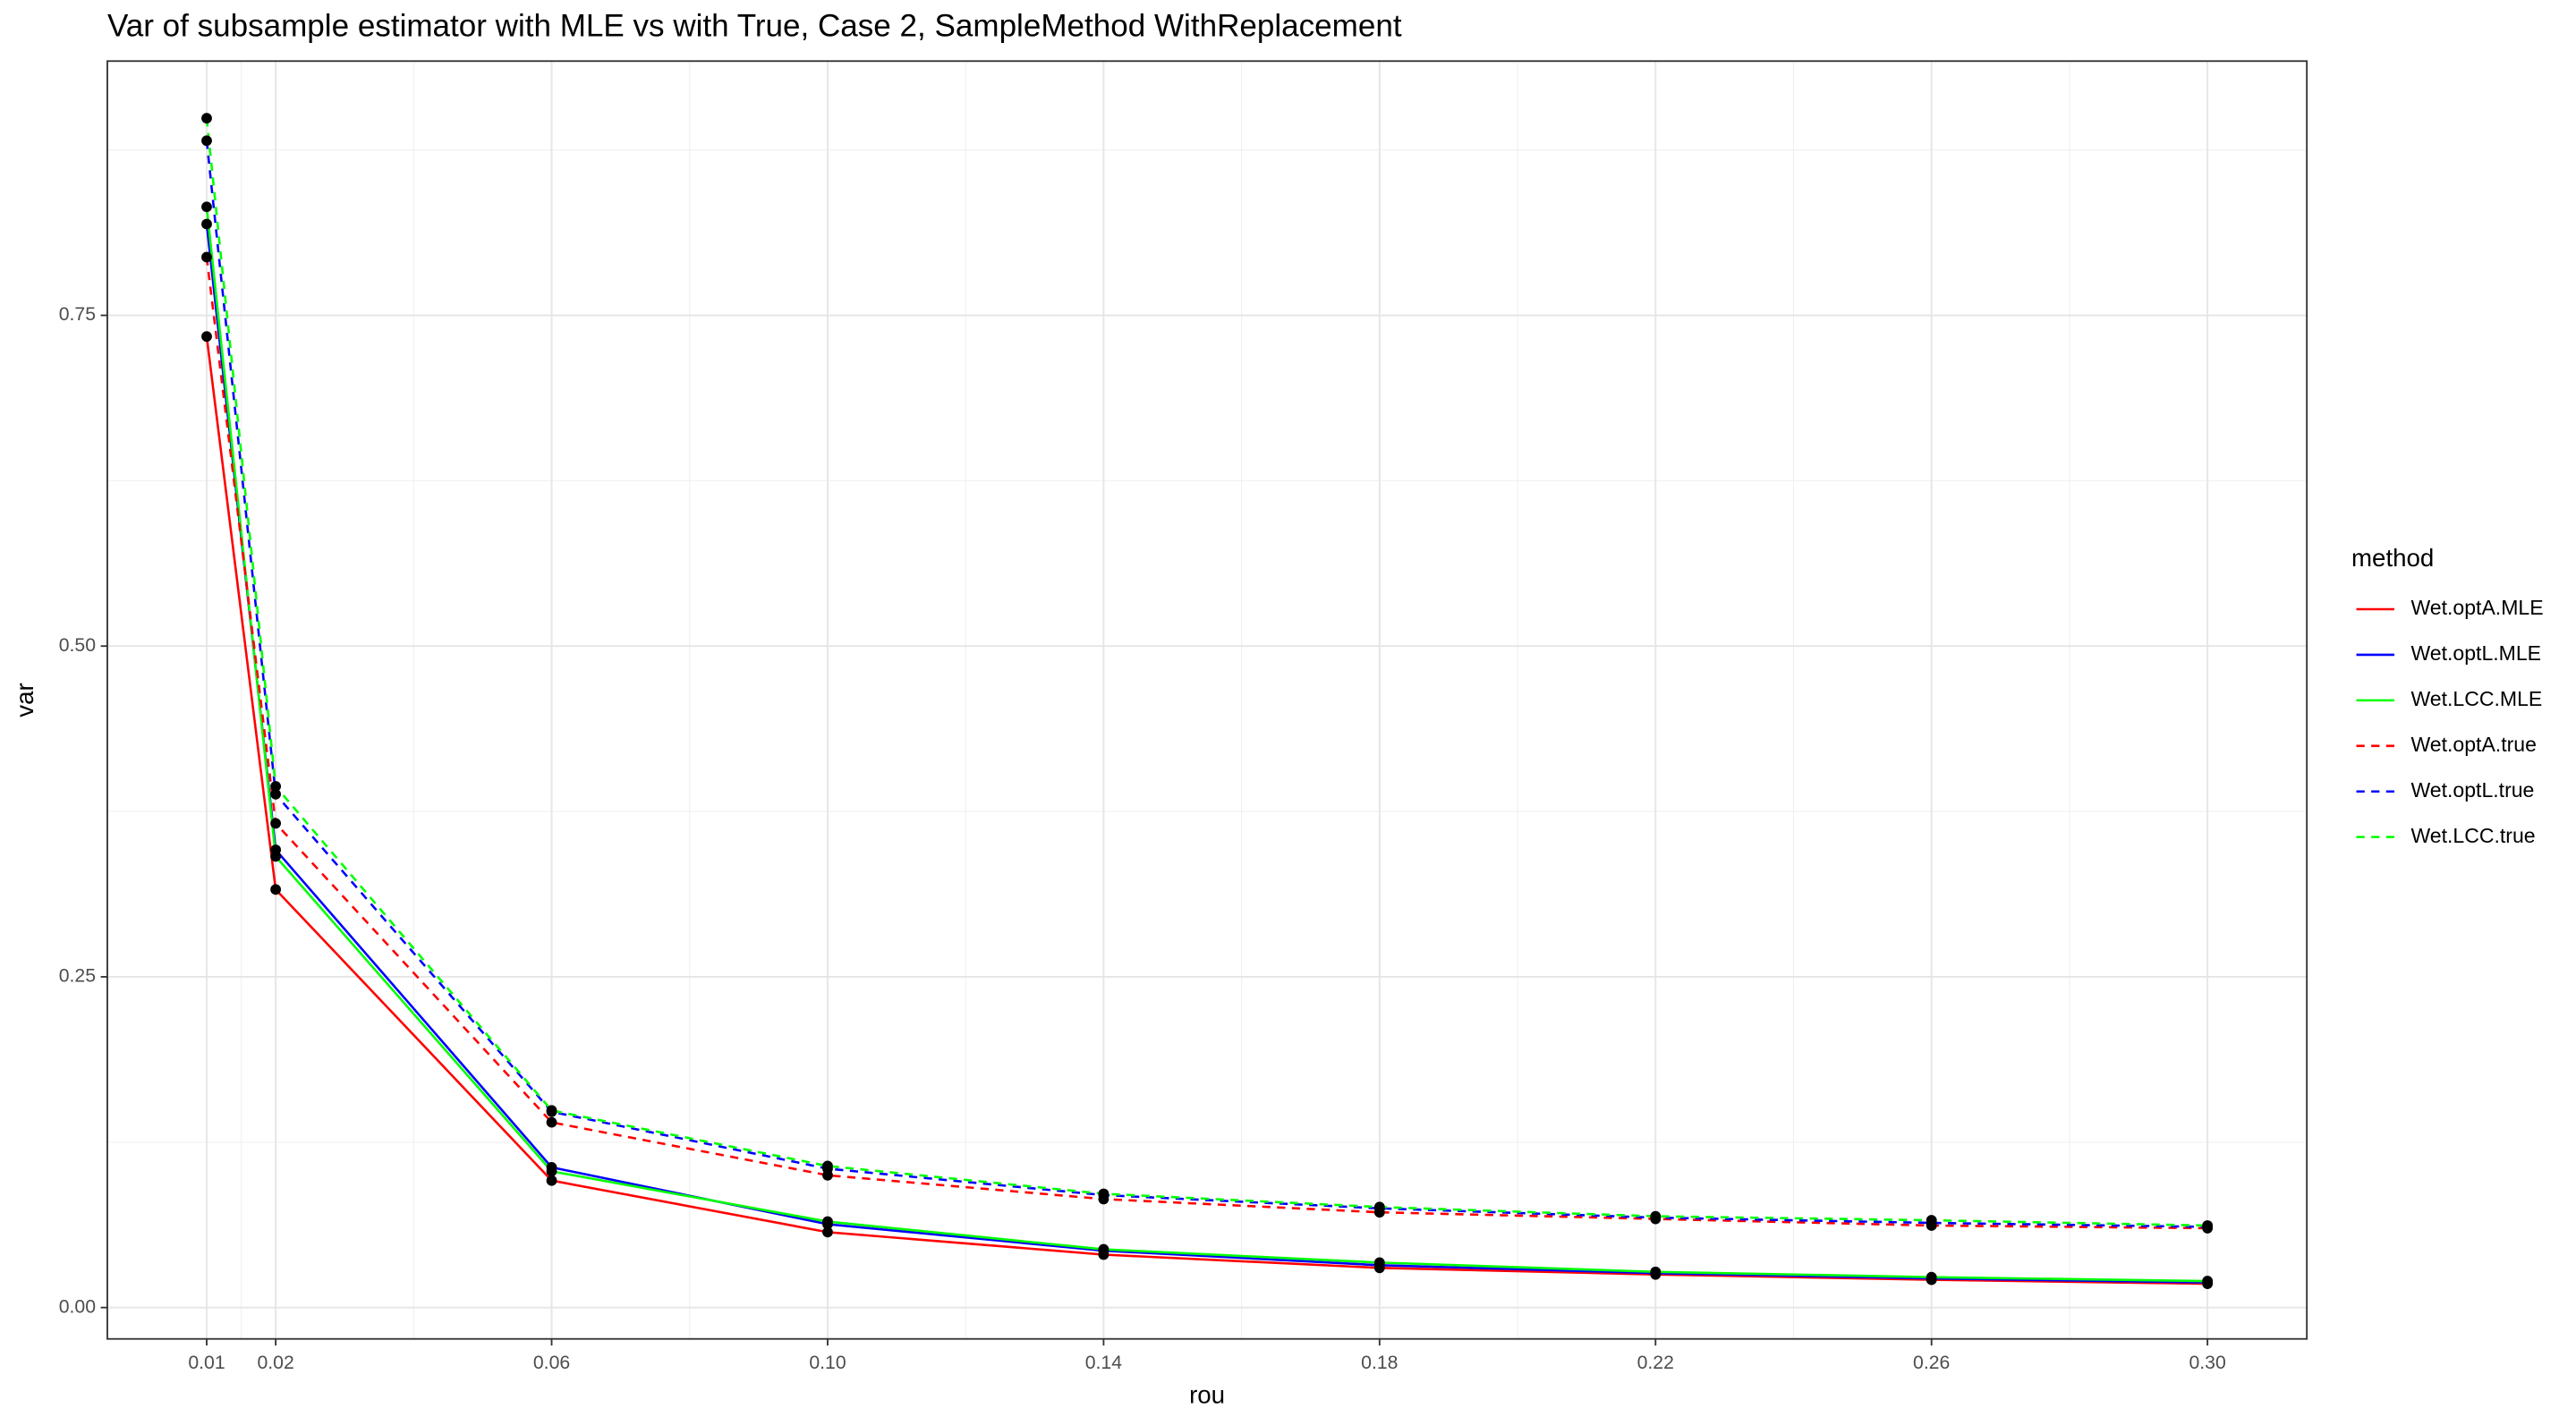 The width and height of the screenshot is (2576, 1417). What do you see at coordinates (206, 1363) in the screenshot?
I see `x-tick-label: 0.01` at bounding box center [206, 1363].